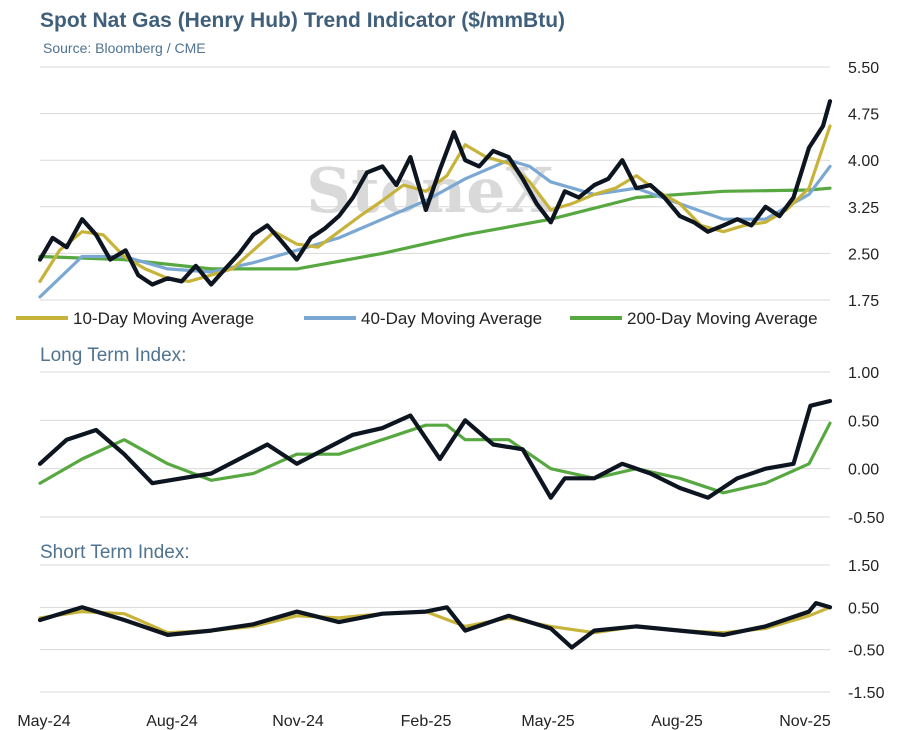  What do you see at coordinates (451, 318) in the screenshot?
I see `legend-label-ma40: 40-Day Moving Average` at bounding box center [451, 318].